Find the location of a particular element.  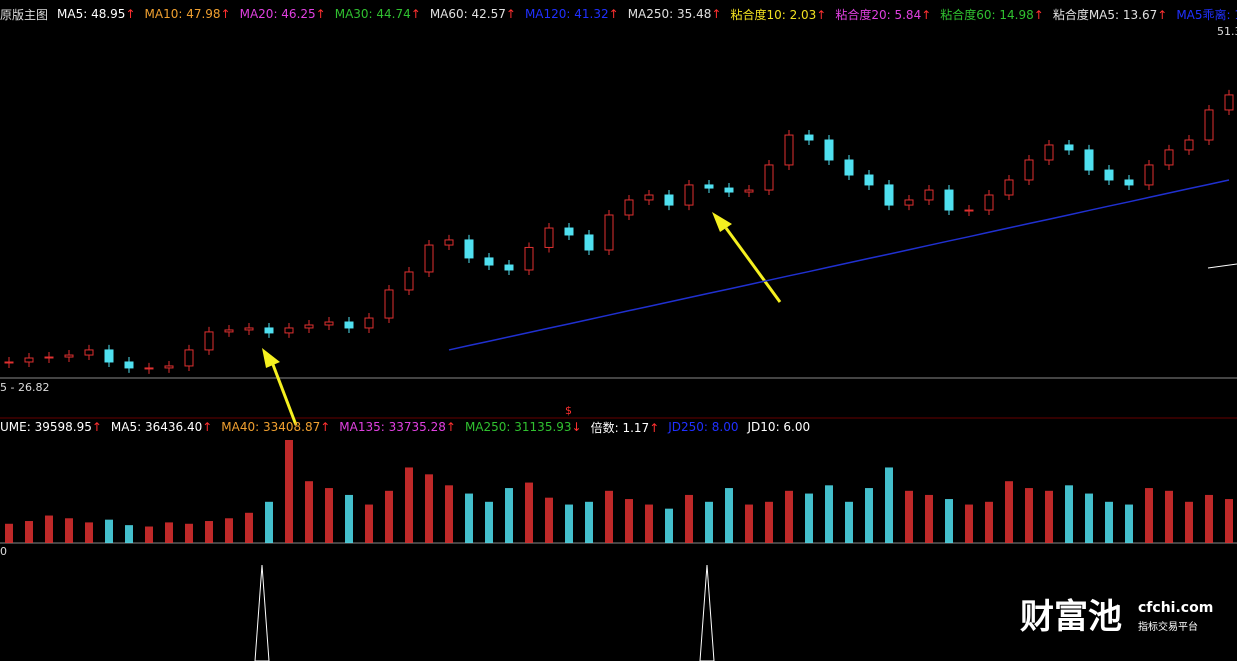

indicator: 粘合度60: 14.98↑ is located at coordinates (992, 14).